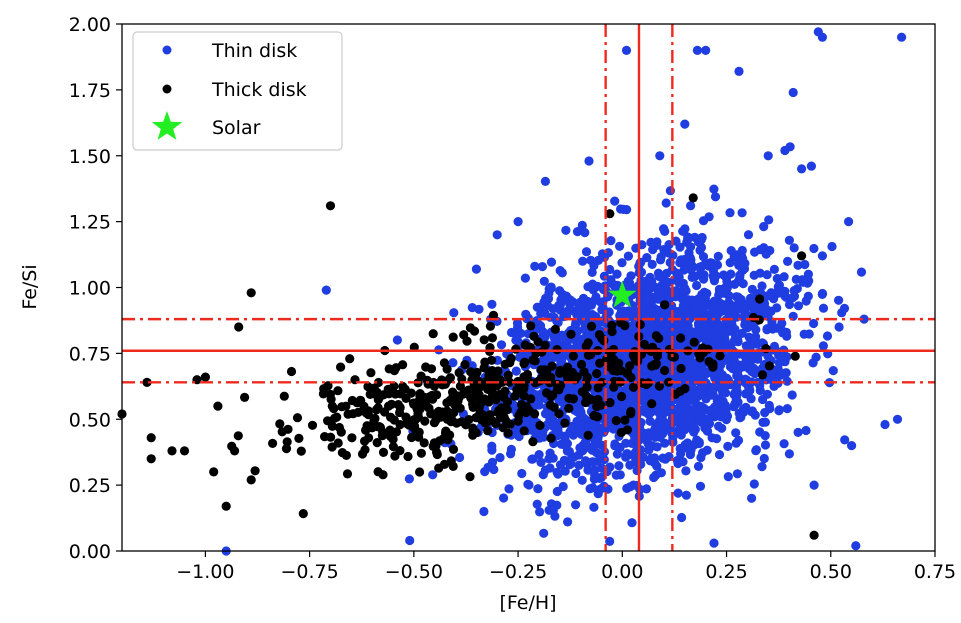 The image size is (961, 623). Describe the element at coordinates (518, 572) in the screenshot. I see `x-tick-label: −0.25` at that location.